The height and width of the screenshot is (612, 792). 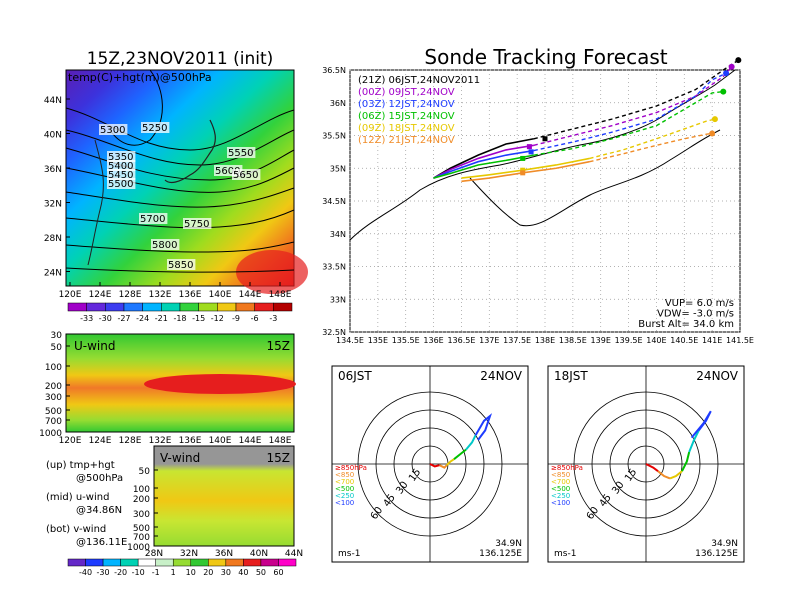 I want to click on pacific-coast, so click(x=595, y=178).